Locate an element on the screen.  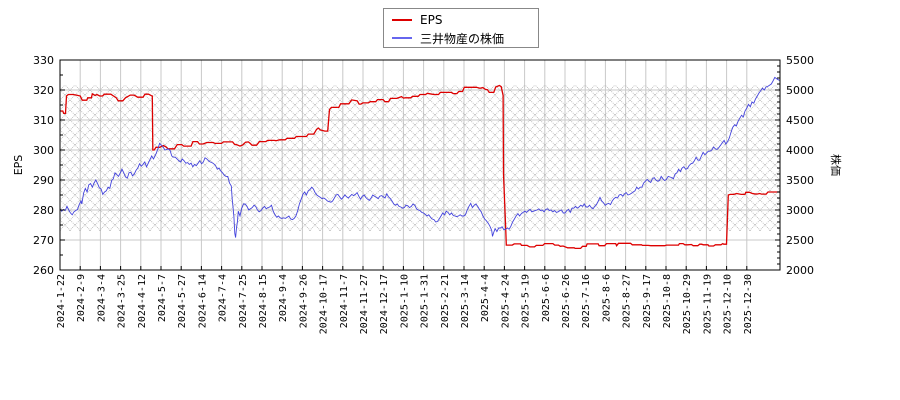
x-tick-label: 2025-10-29 is located at coordinates (687, 304).